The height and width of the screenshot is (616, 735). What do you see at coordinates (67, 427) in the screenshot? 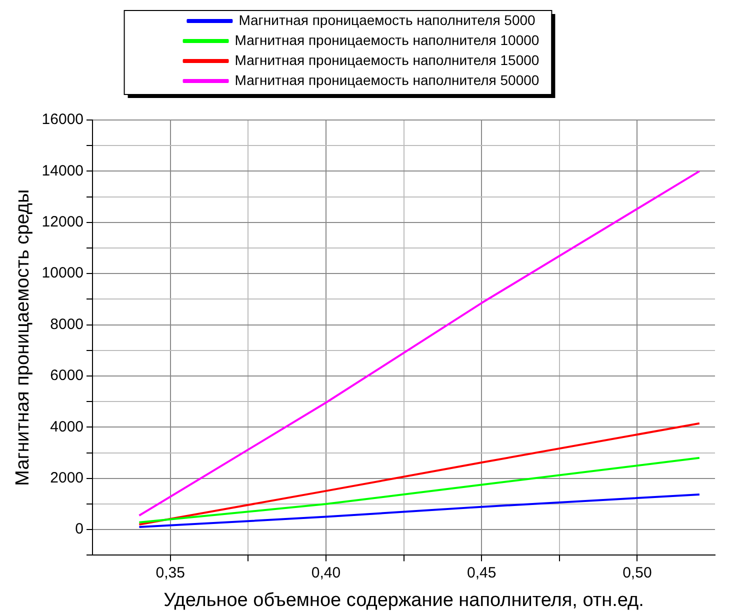
I see `y-tick-label: 4000` at bounding box center [67, 427].